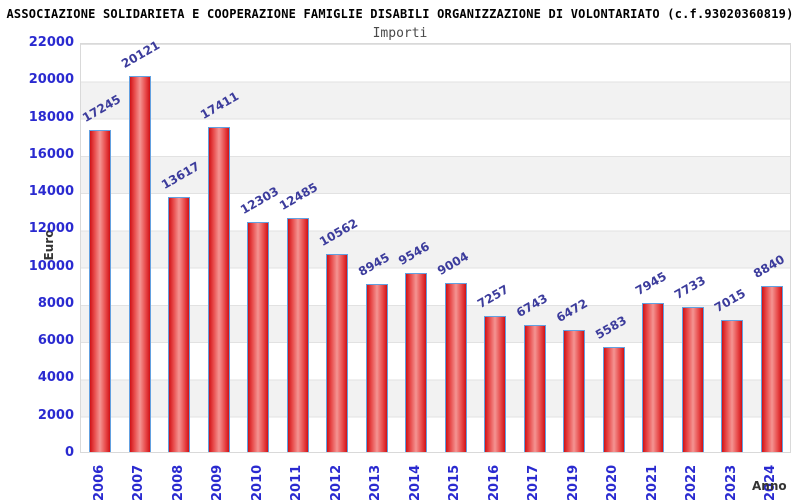 The image size is (800, 500). I want to click on bar-value-label: 5583, so click(611, 327).